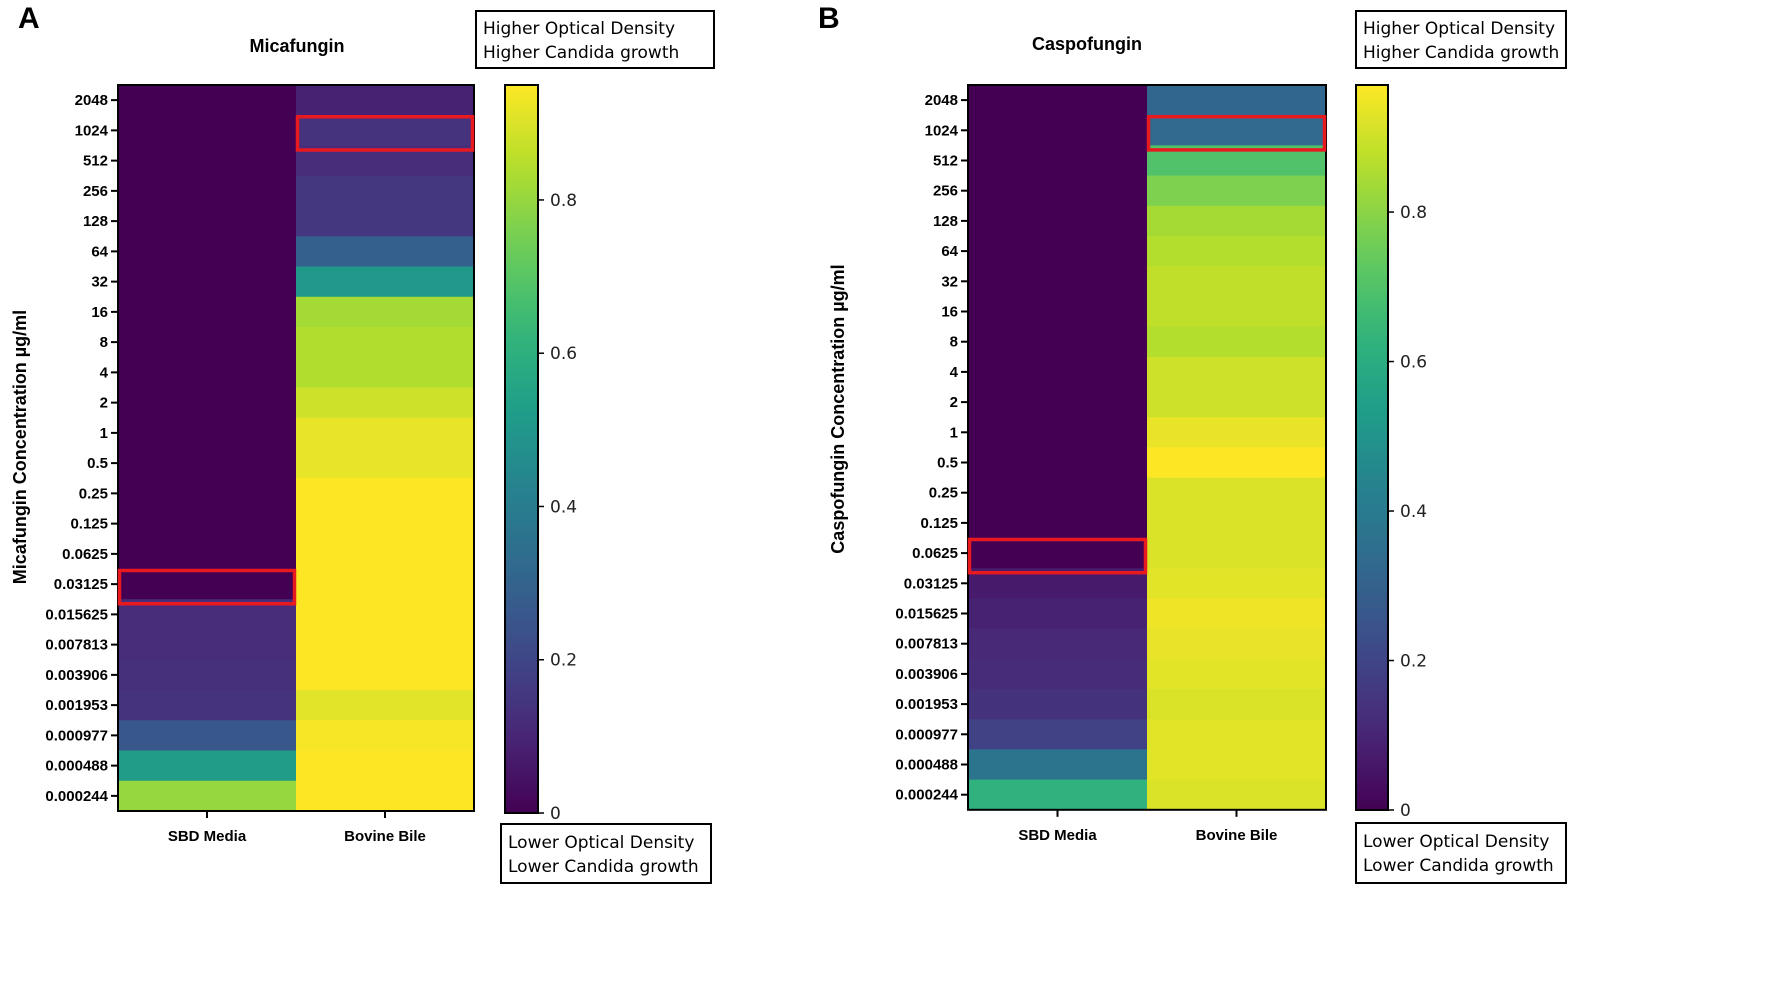 This screenshot has height=1001, width=1772. What do you see at coordinates (603, 867) in the screenshot?
I see `bottom-note-line: Lower Candida growth` at bounding box center [603, 867].